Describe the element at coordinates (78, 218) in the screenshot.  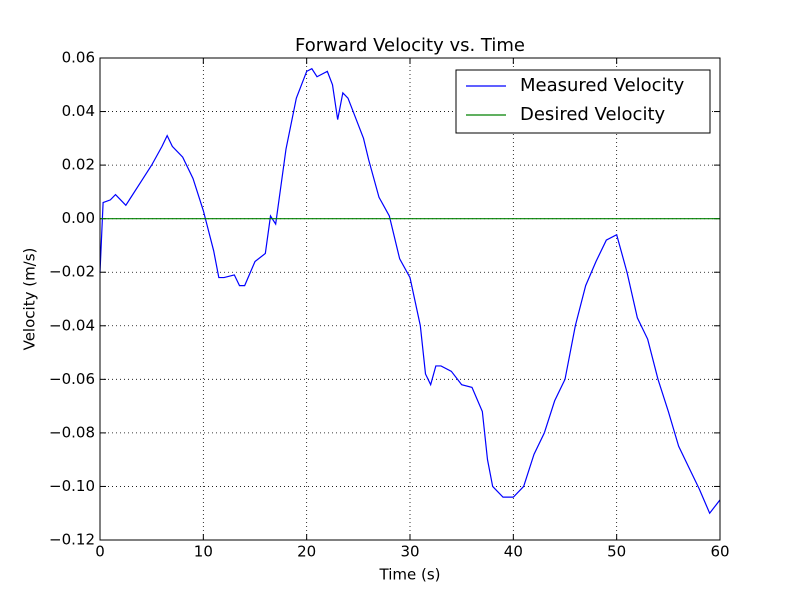
I see `y-tick-label: 0.00` at that location.